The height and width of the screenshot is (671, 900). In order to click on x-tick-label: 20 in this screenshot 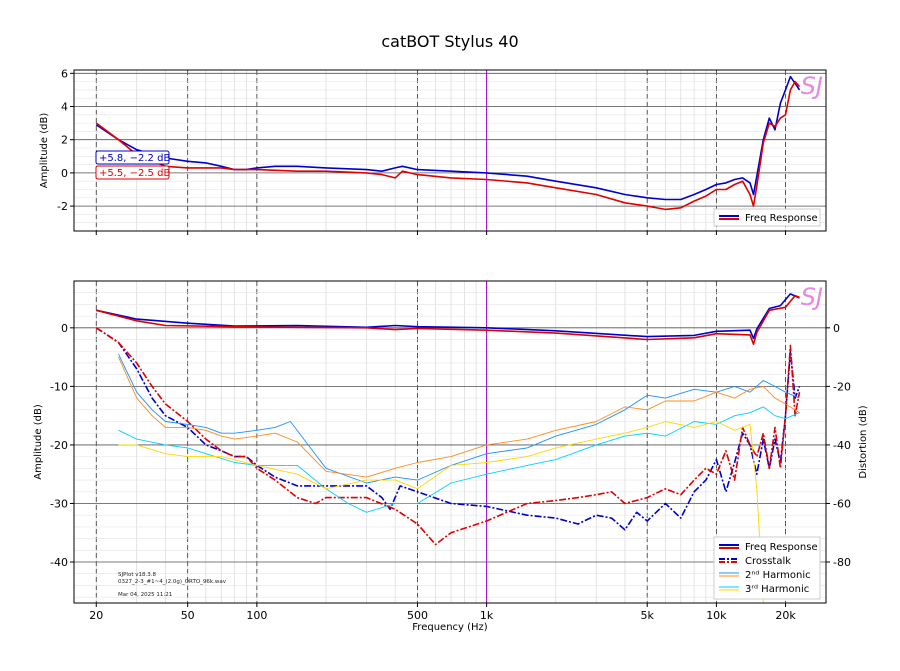, I will do `click(96, 615)`.